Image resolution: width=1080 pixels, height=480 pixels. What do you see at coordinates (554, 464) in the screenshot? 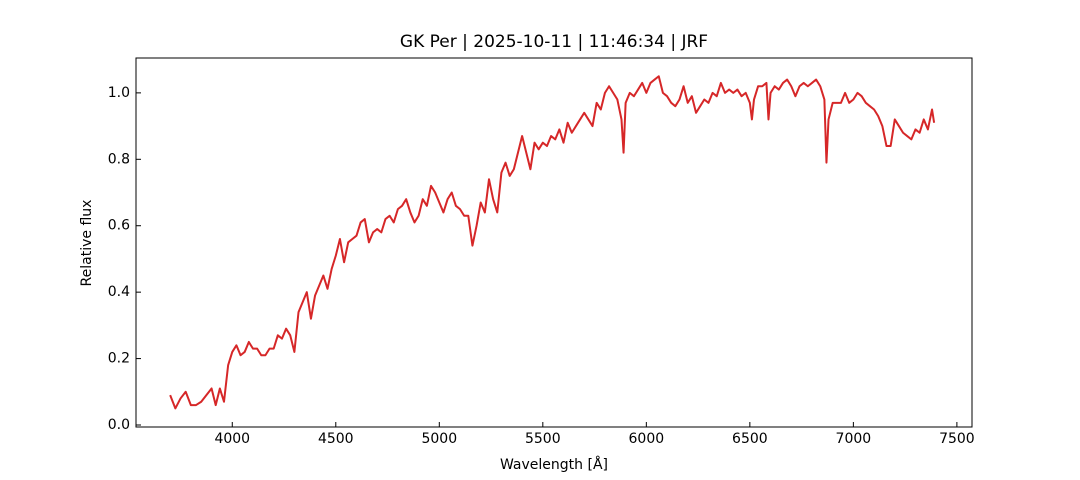
I see `x-axis-label: Wavelength [Å]` at bounding box center [554, 464].